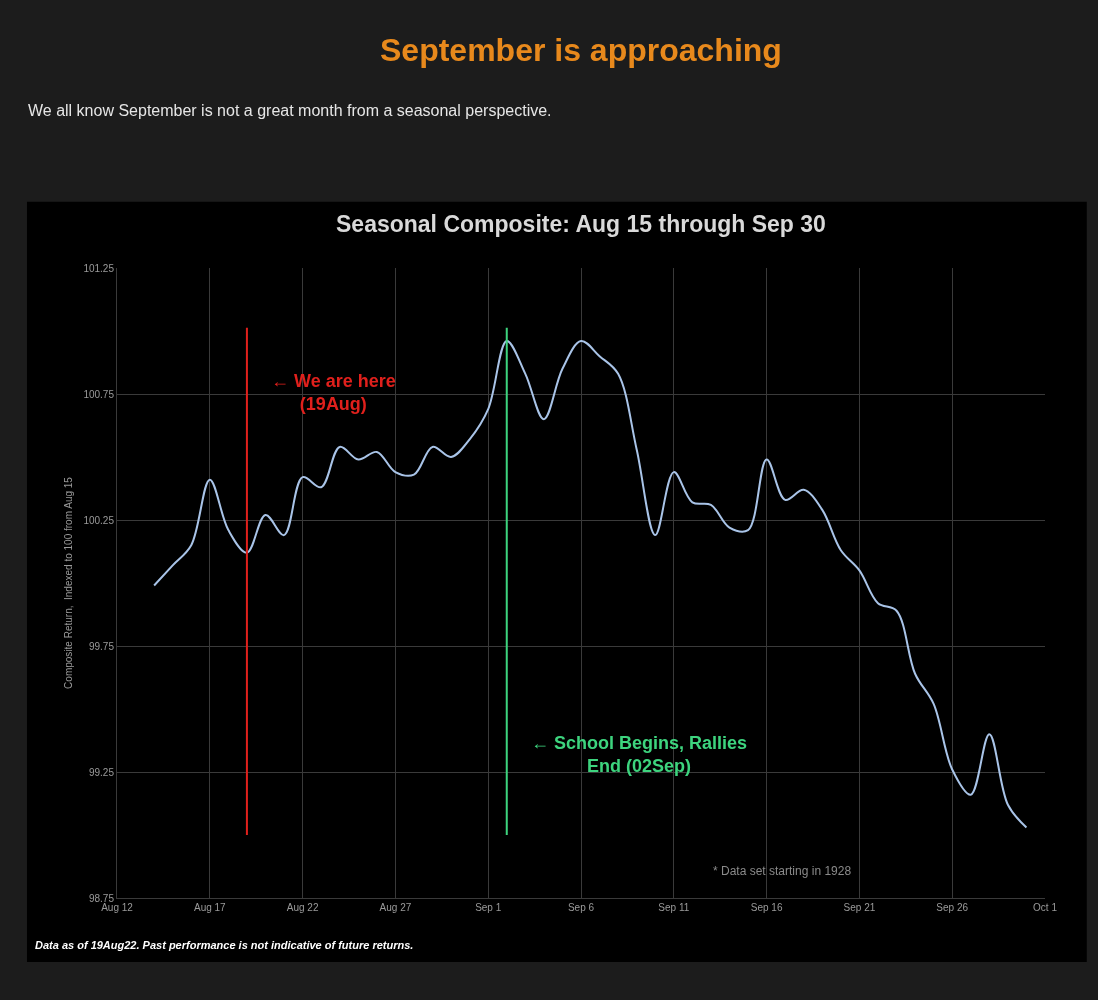 The height and width of the screenshot is (1000, 1098). What do you see at coordinates (952, 907) in the screenshot?
I see `x-tick-label: Sep 26` at bounding box center [952, 907].